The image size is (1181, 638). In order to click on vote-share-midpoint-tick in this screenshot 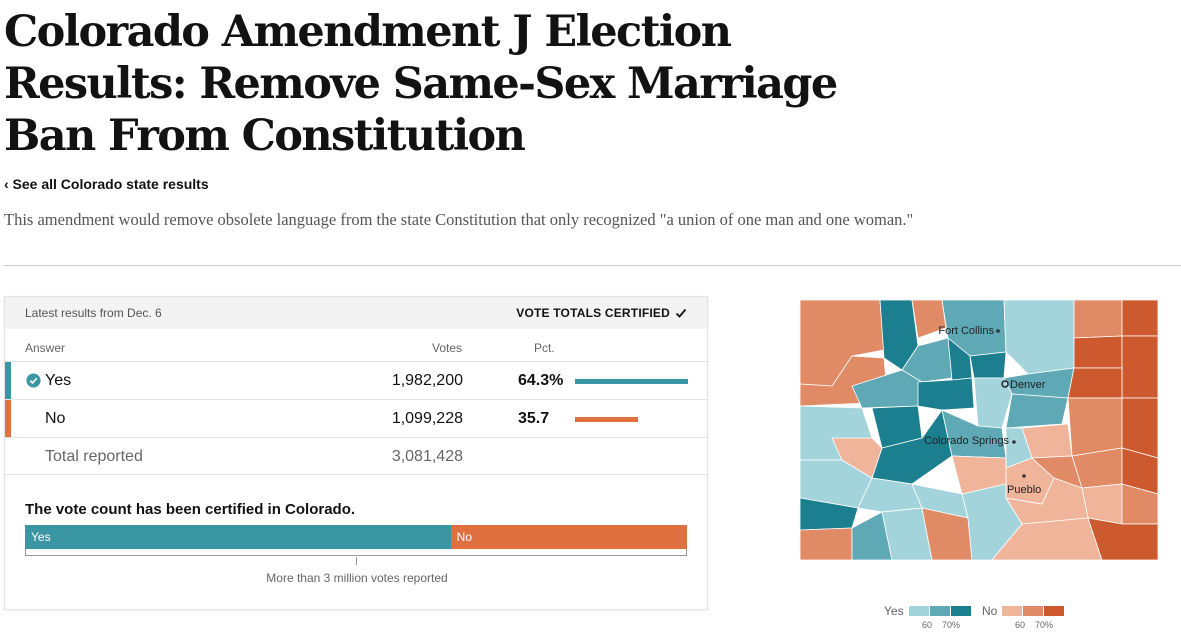, I will do `click(356, 561)`.